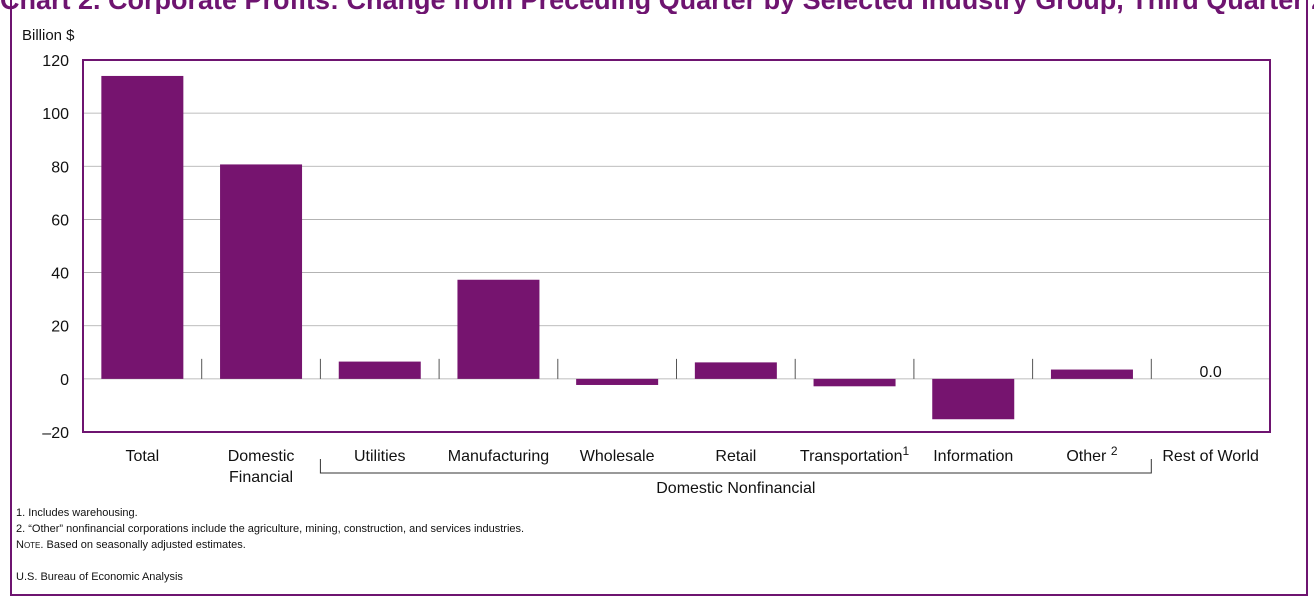 This screenshot has width=1314, height=602. I want to click on x-tick-label: Other 2, so click(1091, 454).